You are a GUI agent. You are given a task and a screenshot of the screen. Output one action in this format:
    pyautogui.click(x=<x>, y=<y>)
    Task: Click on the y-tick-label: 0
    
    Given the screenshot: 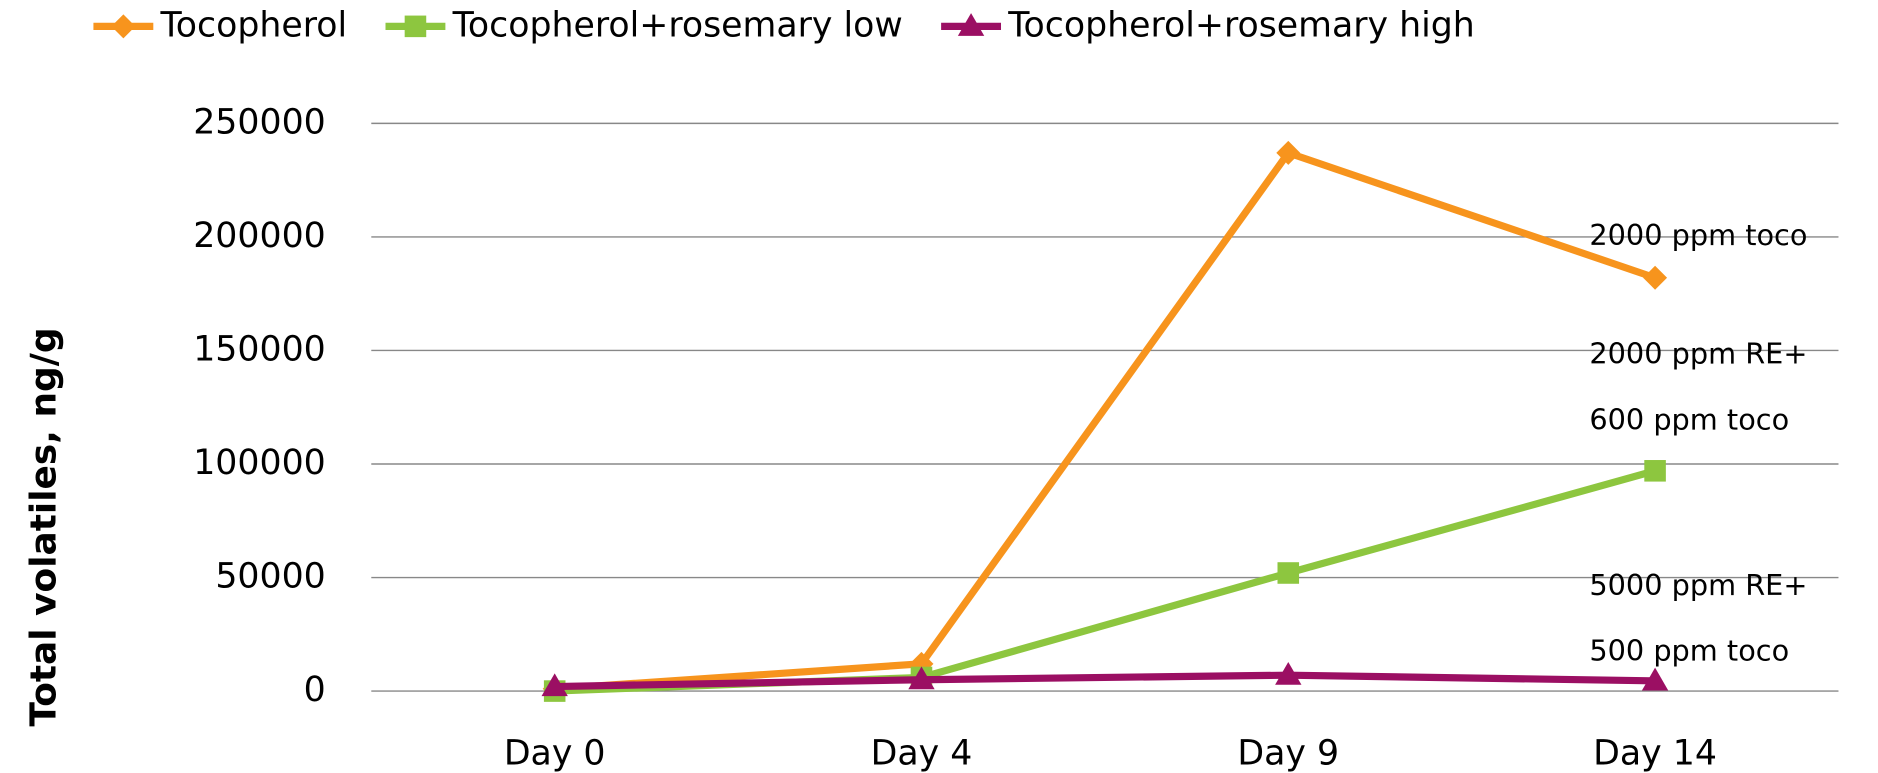 What is the action you would take?
    pyautogui.click(x=315, y=690)
    